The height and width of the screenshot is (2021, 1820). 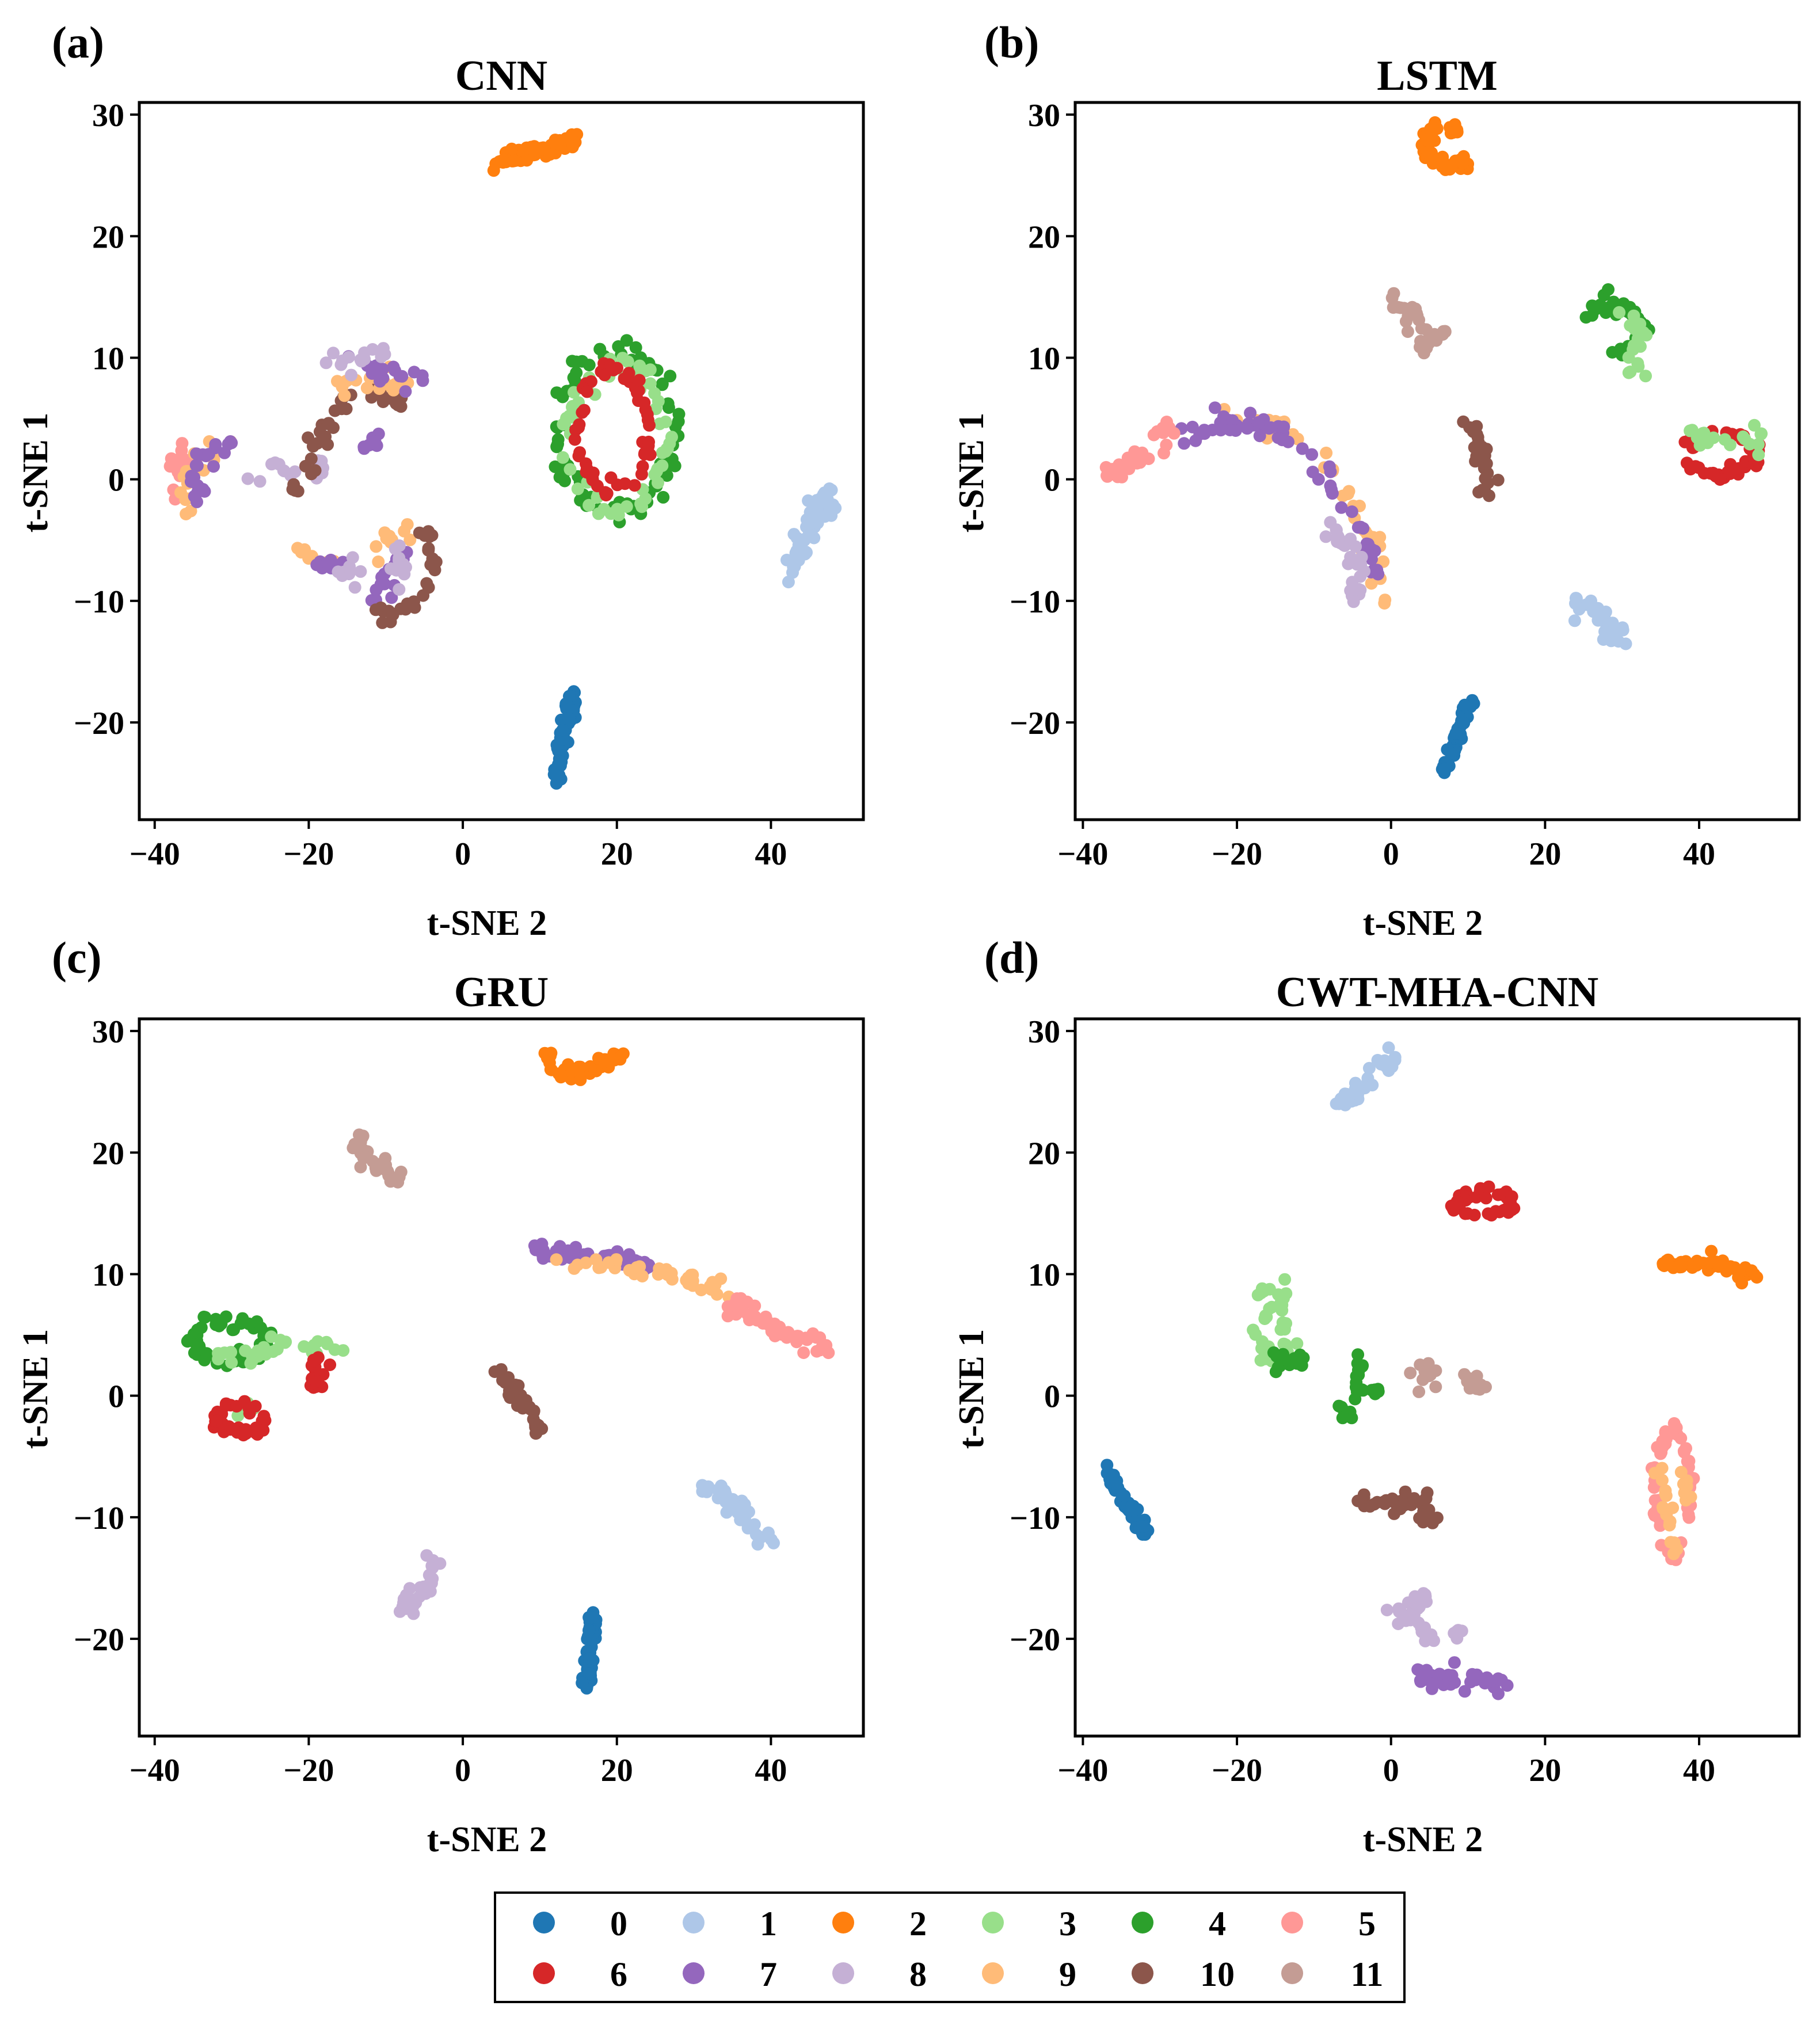 What do you see at coordinates (730, 1974) in the screenshot?
I see `legend-item: 7` at bounding box center [730, 1974].